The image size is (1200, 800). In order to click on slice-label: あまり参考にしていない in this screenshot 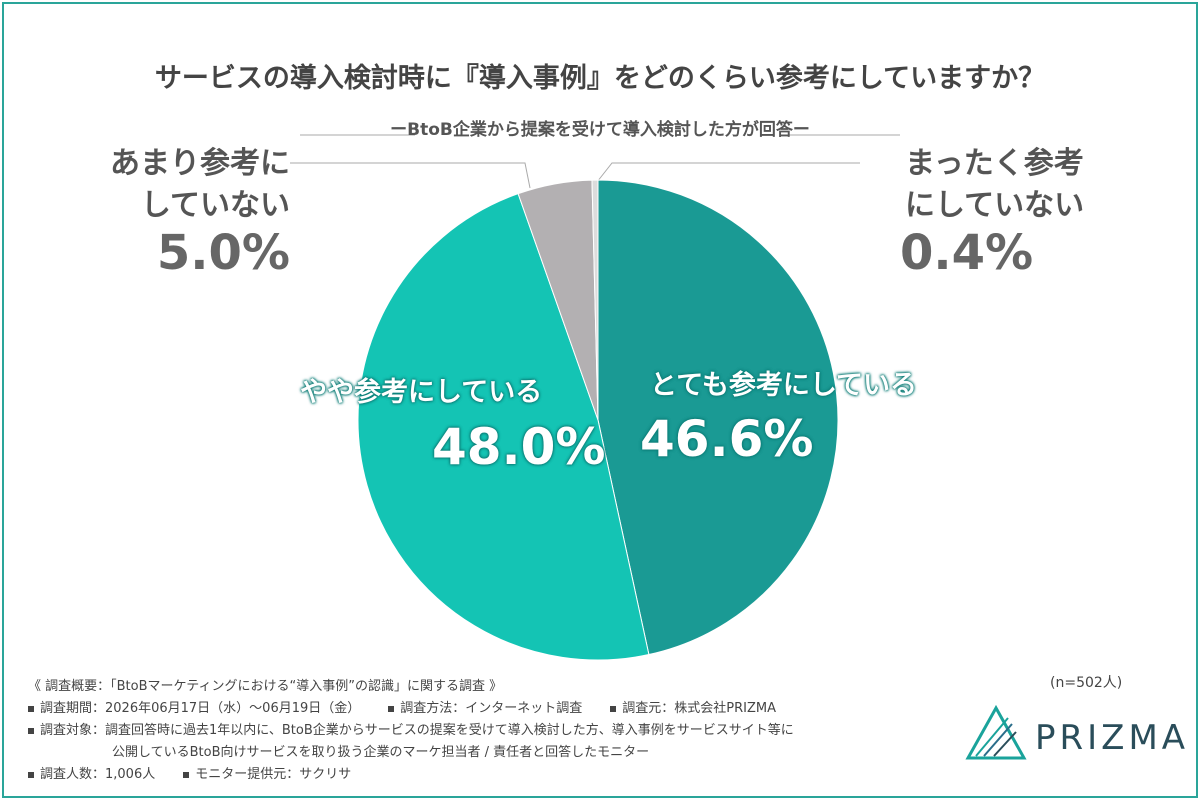, I will do `click(200, 184)`.